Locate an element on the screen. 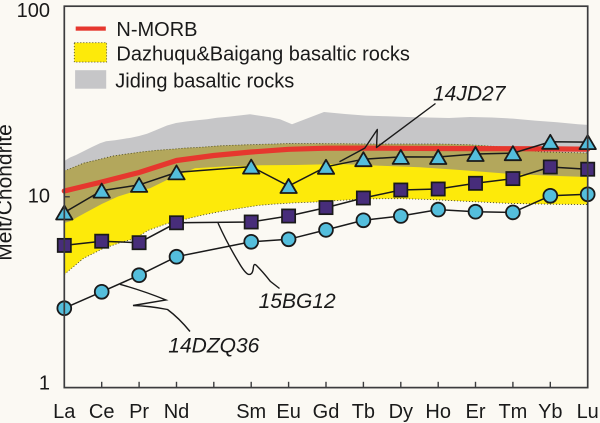  svg-text: Tm is located at coordinates (512, 412).